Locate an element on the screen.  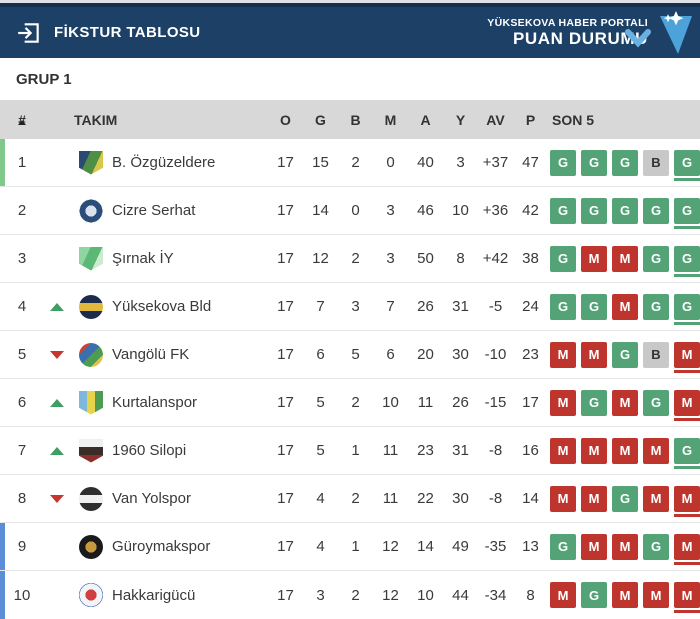
column-header-goals-against: Y is located at coordinates (460, 119).